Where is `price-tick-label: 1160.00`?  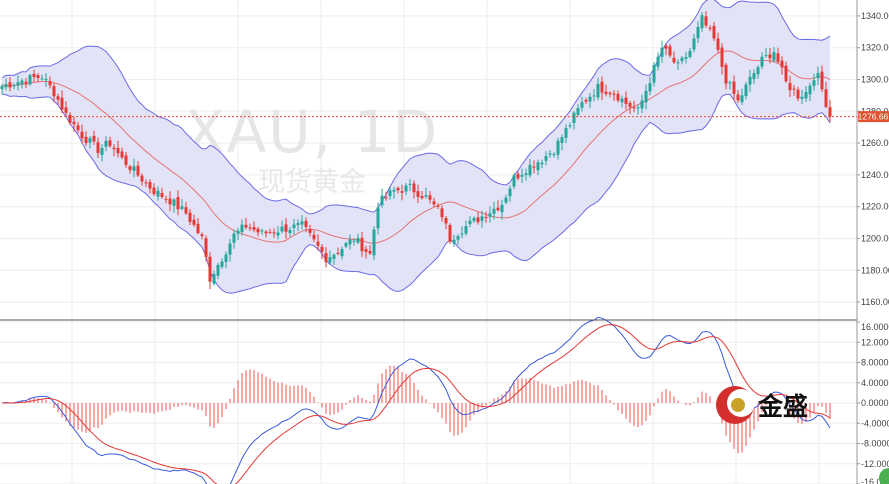
price-tick-label: 1160.00 is located at coordinates (875, 302).